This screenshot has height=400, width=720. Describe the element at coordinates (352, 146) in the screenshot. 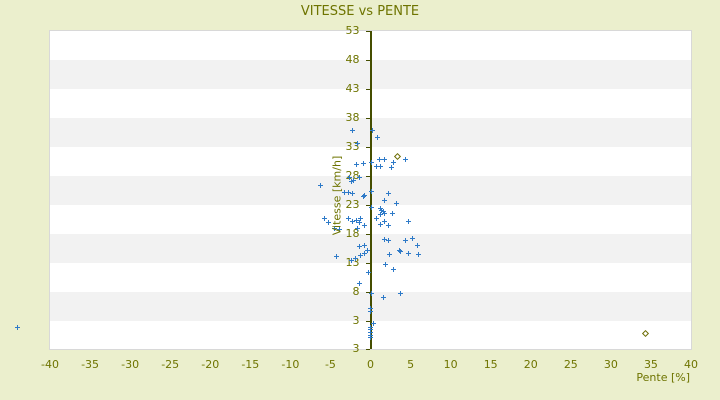

I see `y-tick-label: 33` at that location.